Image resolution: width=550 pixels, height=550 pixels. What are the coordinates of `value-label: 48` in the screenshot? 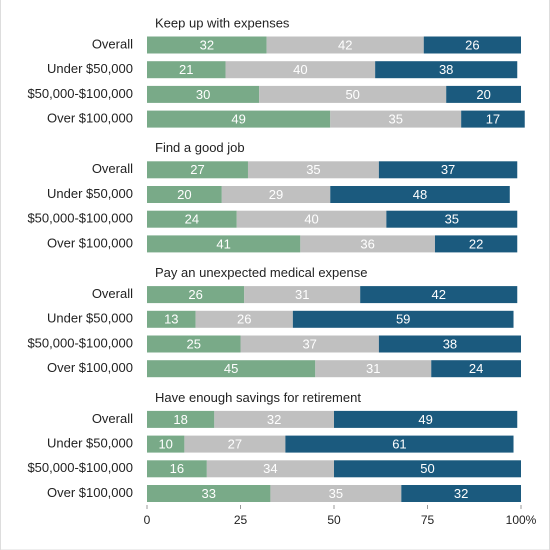 It's located at (420, 194).